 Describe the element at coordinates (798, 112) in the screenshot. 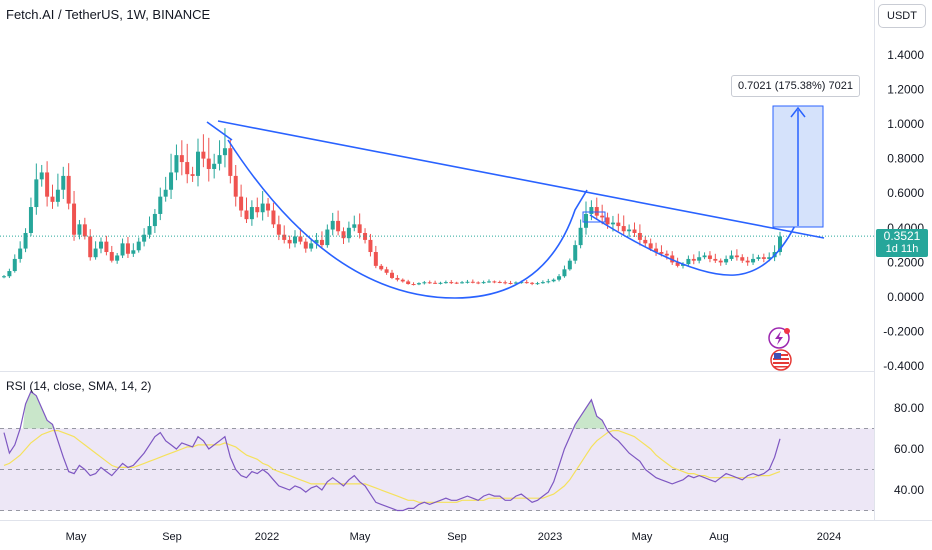

I see `measure-arrow-head` at that location.